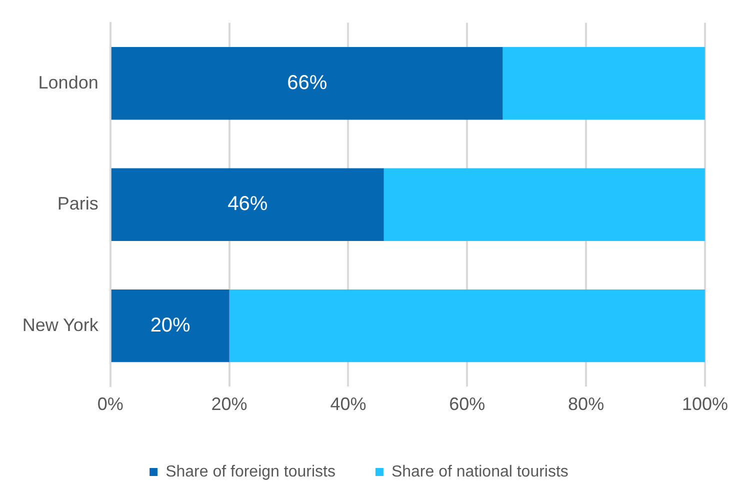  What do you see at coordinates (68, 82) in the screenshot?
I see `y-tick-label: London` at bounding box center [68, 82].